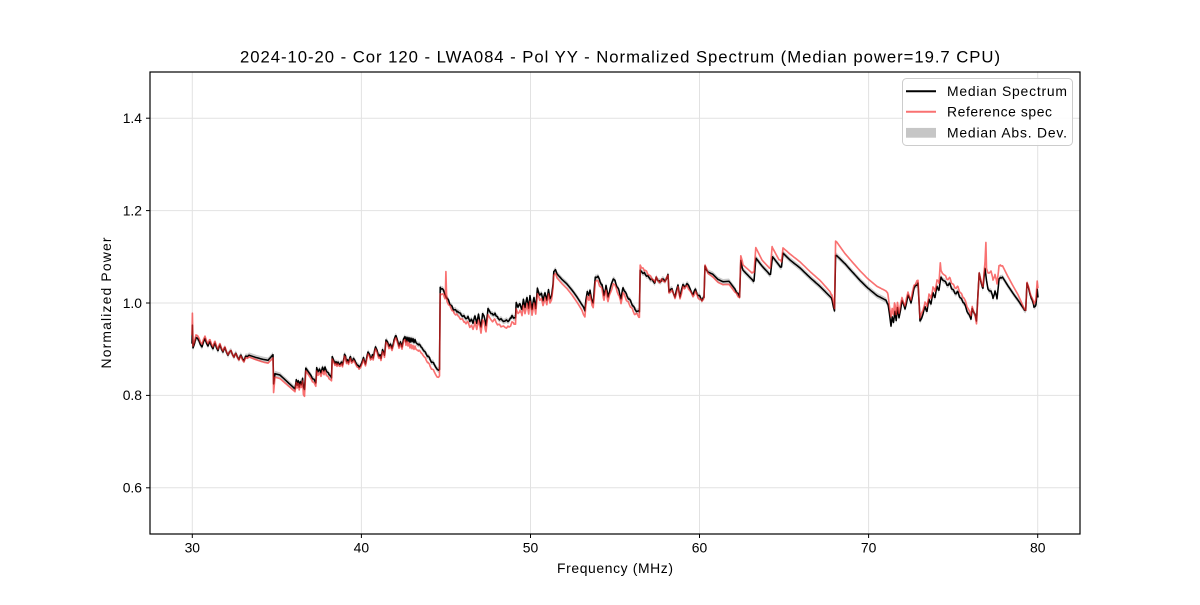 The height and width of the screenshot is (605, 1200). Describe the element at coordinates (869, 548) in the screenshot. I see `svg-text: 70` at that location.